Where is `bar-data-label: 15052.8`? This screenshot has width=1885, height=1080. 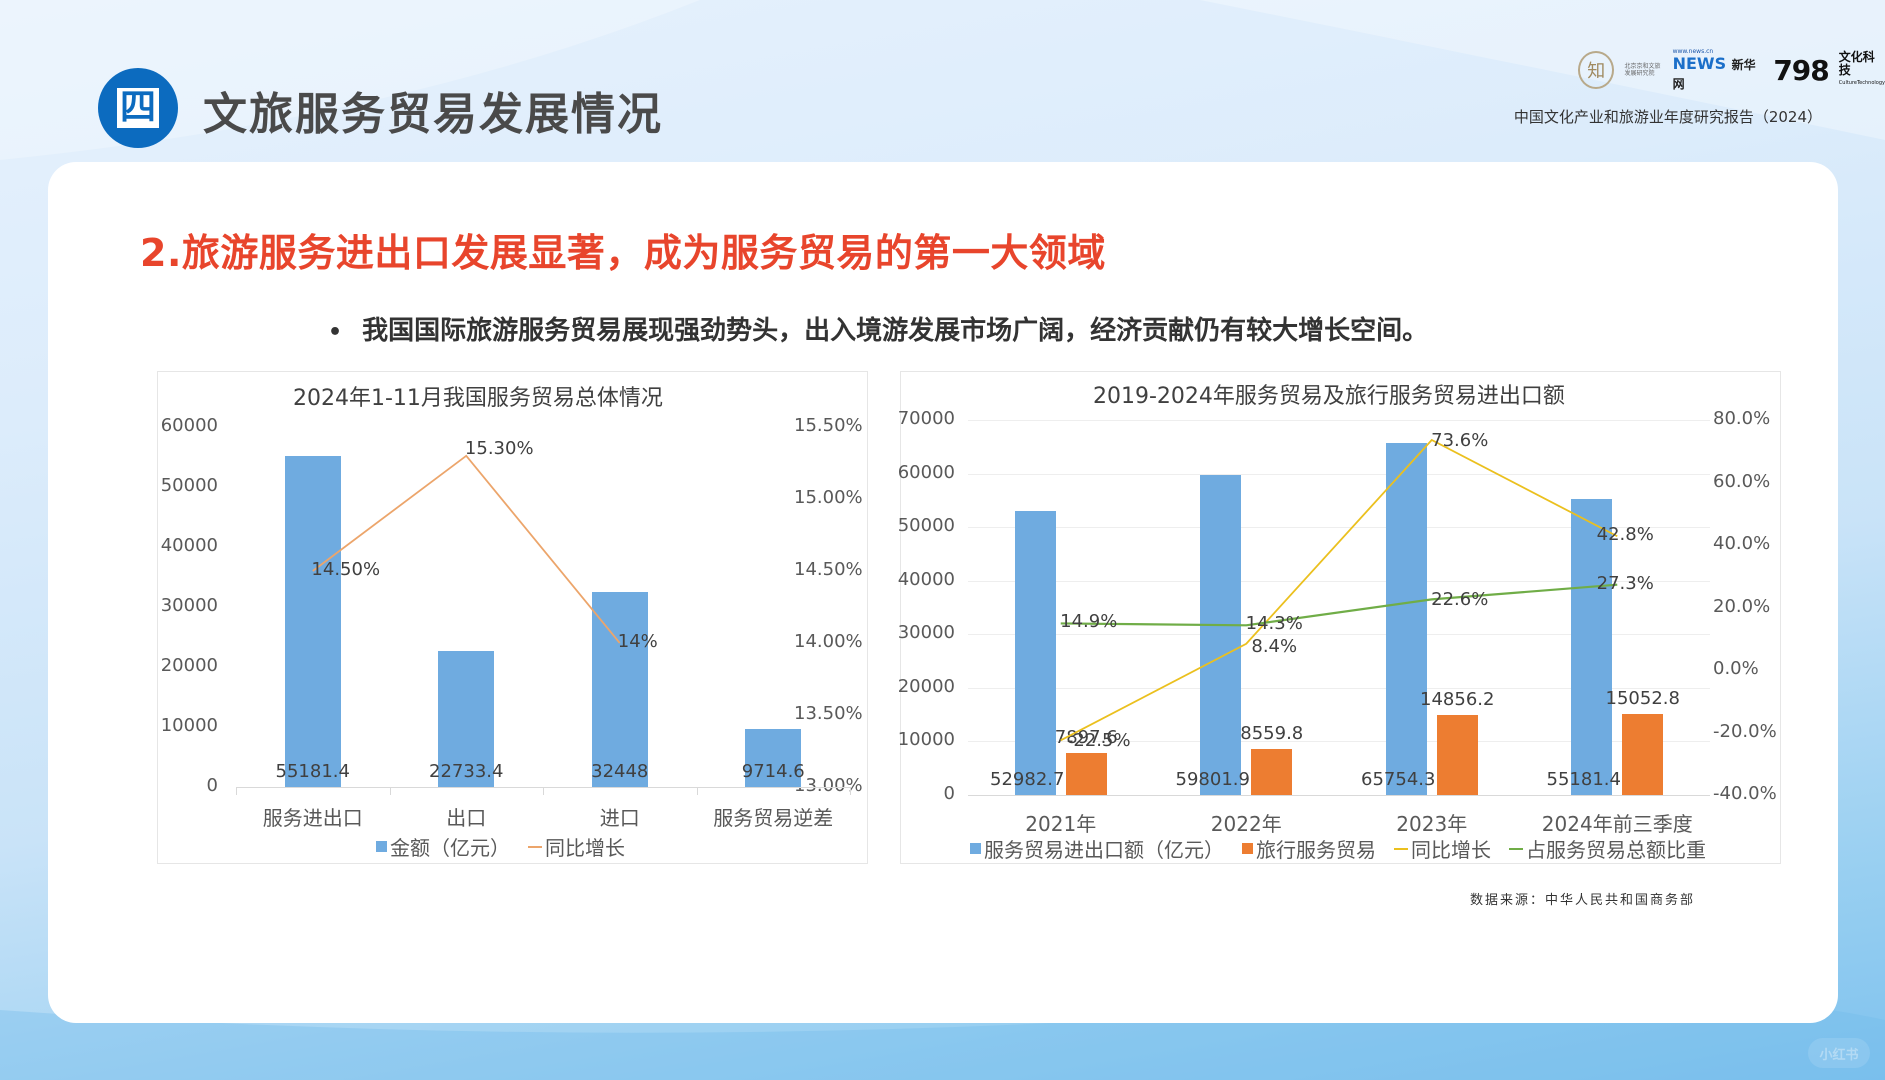
bar-data-label: 15052.8 is located at coordinates (1642, 699).